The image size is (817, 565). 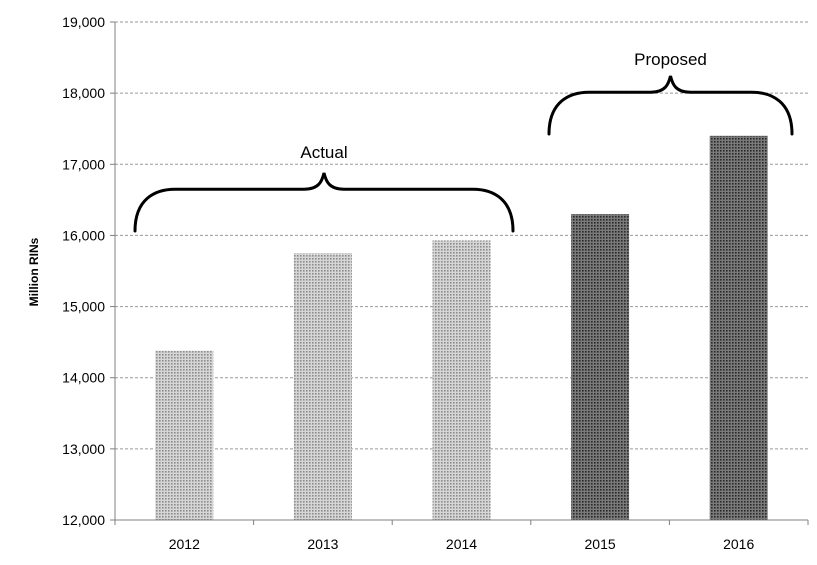 What do you see at coordinates (322, 544) in the screenshot?
I see `x-tick-label: 2013` at bounding box center [322, 544].